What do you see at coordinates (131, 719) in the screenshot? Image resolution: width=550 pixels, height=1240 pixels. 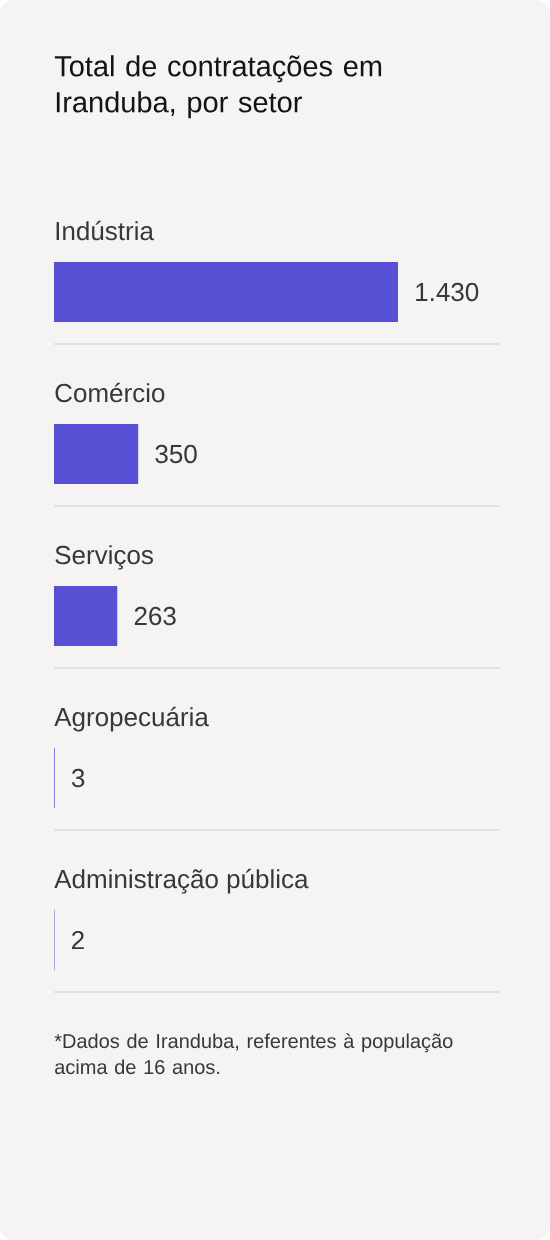 I see `y-tick-label: Agropecuária` at bounding box center [131, 719].